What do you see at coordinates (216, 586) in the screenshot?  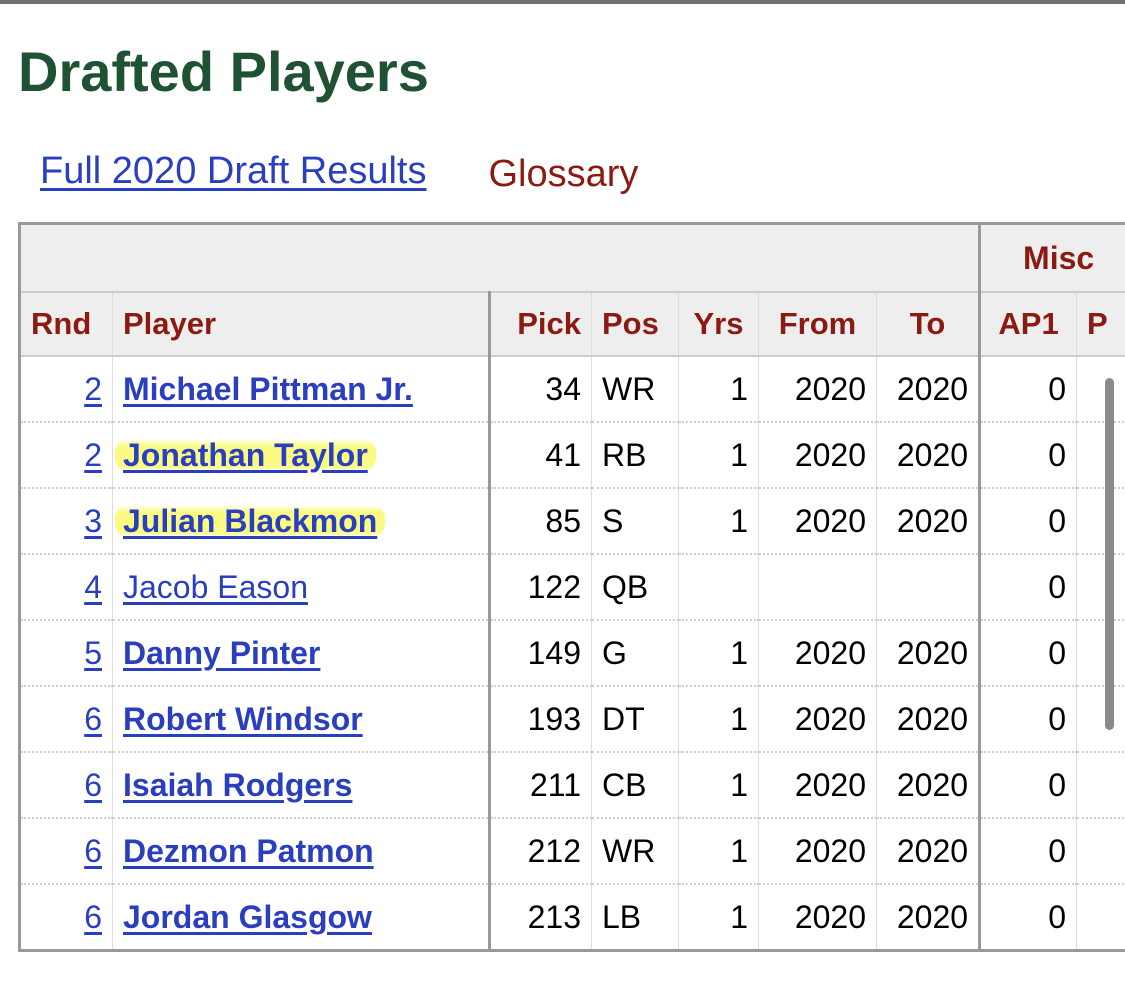 I see `player-link: Jacob Eason` at bounding box center [216, 586].